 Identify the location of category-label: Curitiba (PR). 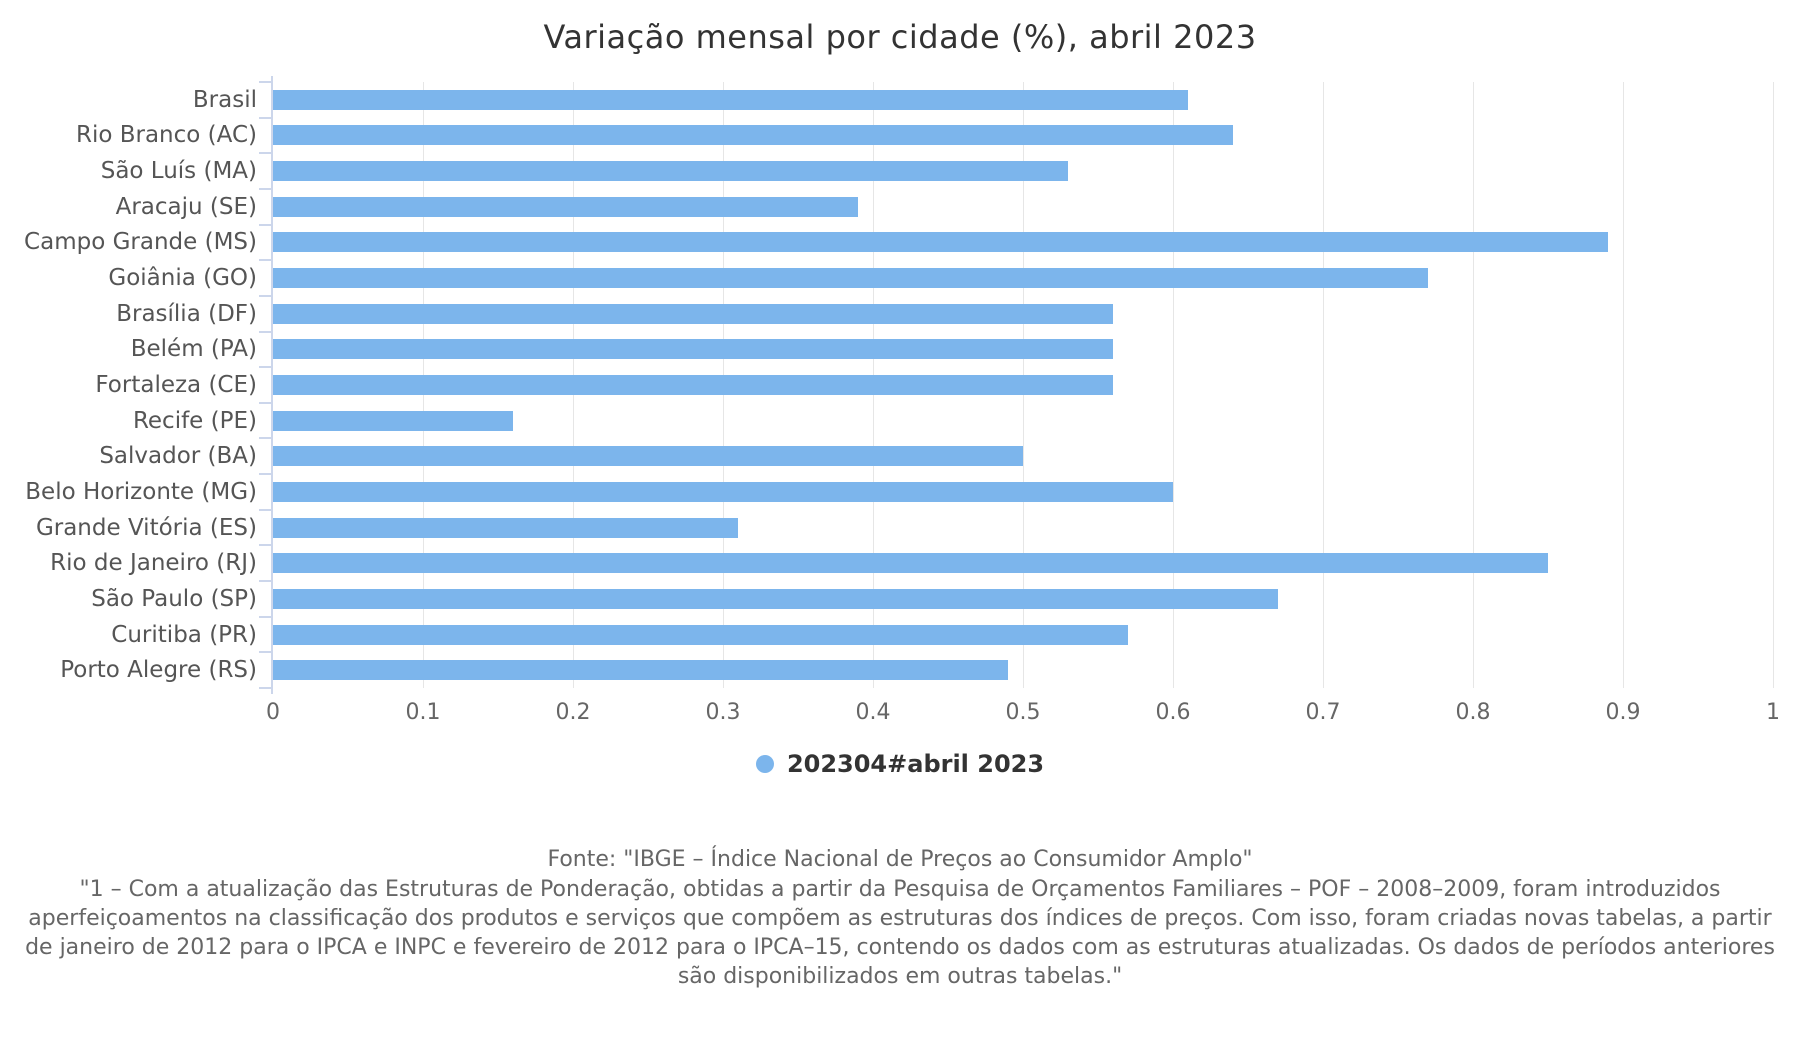
(184, 634).